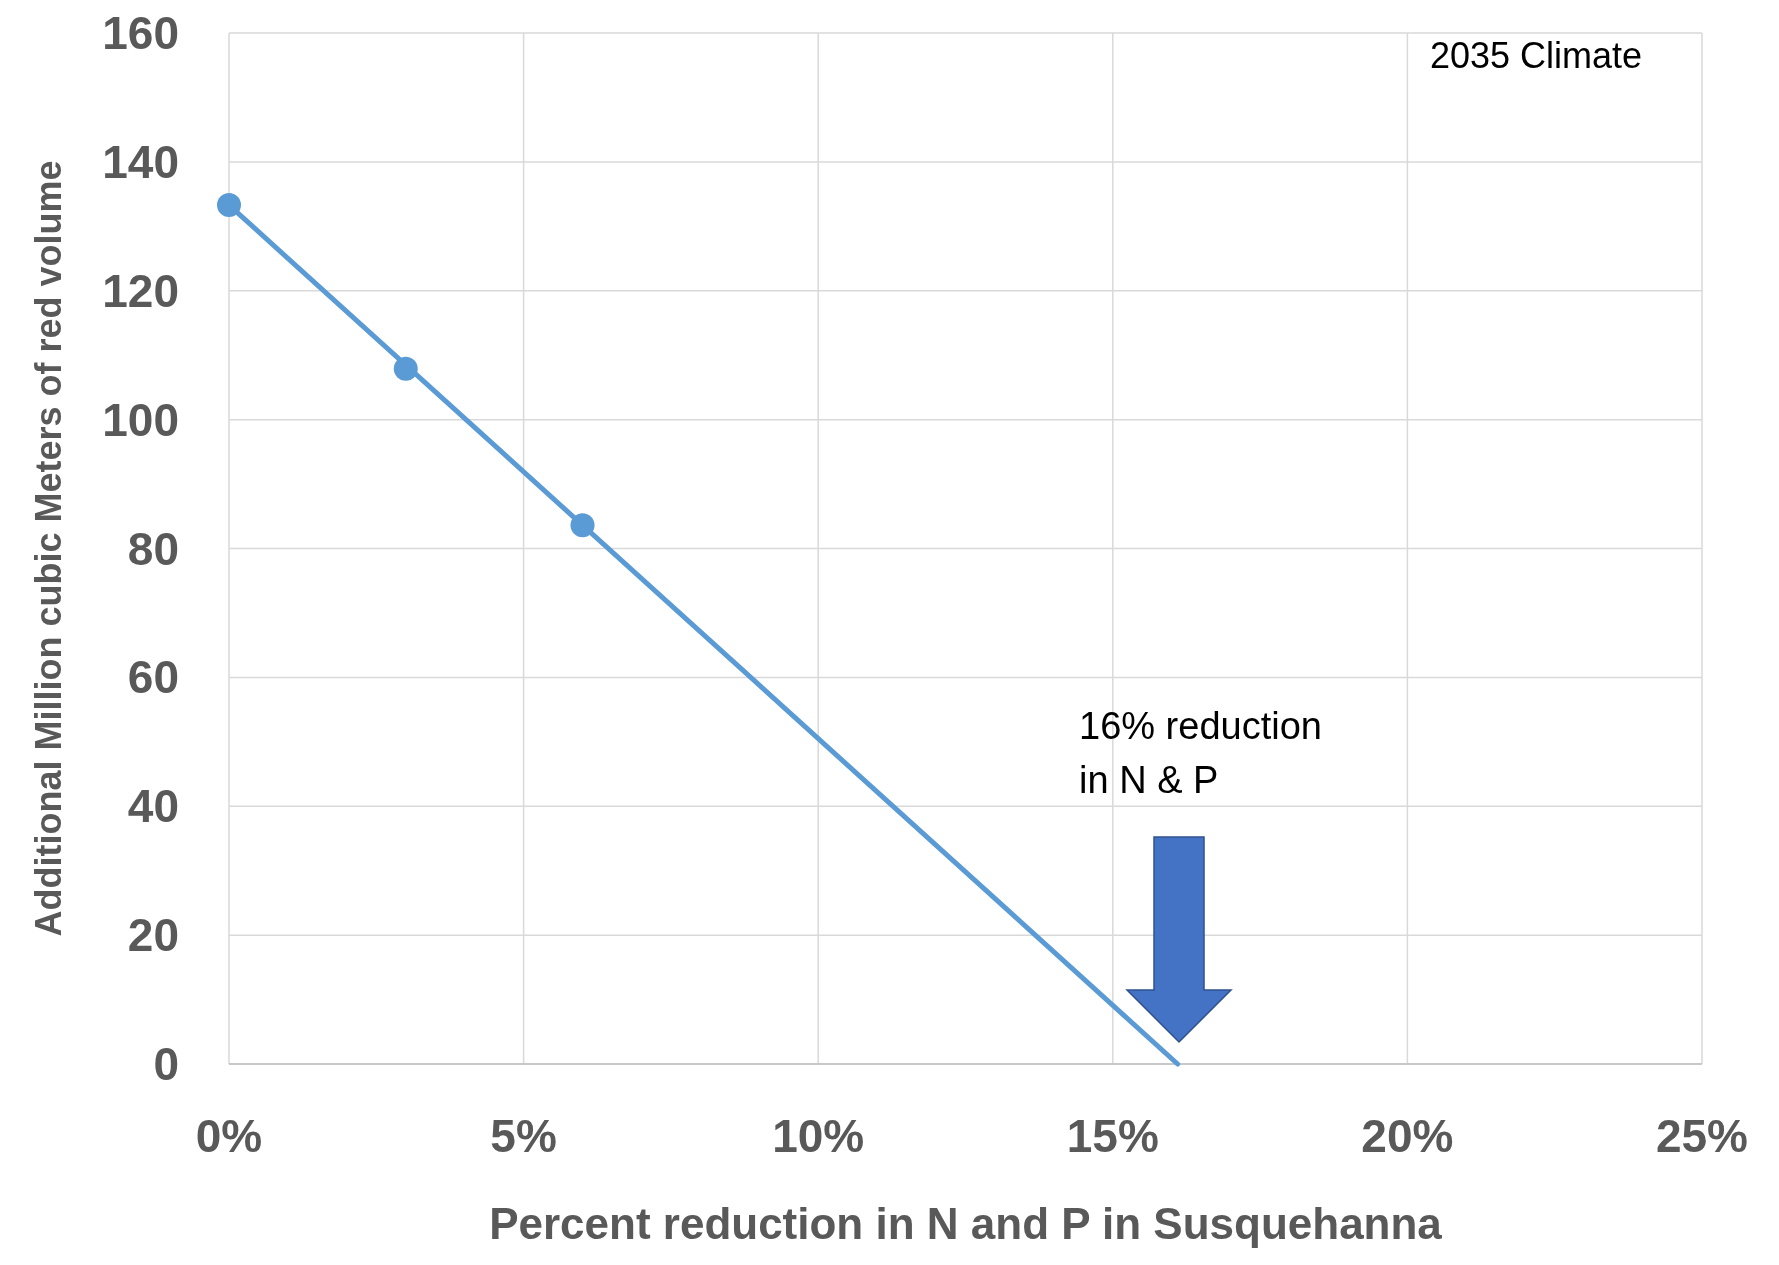 The height and width of the screenshot is (1265, 1779). What do you see at coordinates (1407, 1136) in the screenshot?
I see `x-tick-label: 20%` at bounding box center [1407, 1136].